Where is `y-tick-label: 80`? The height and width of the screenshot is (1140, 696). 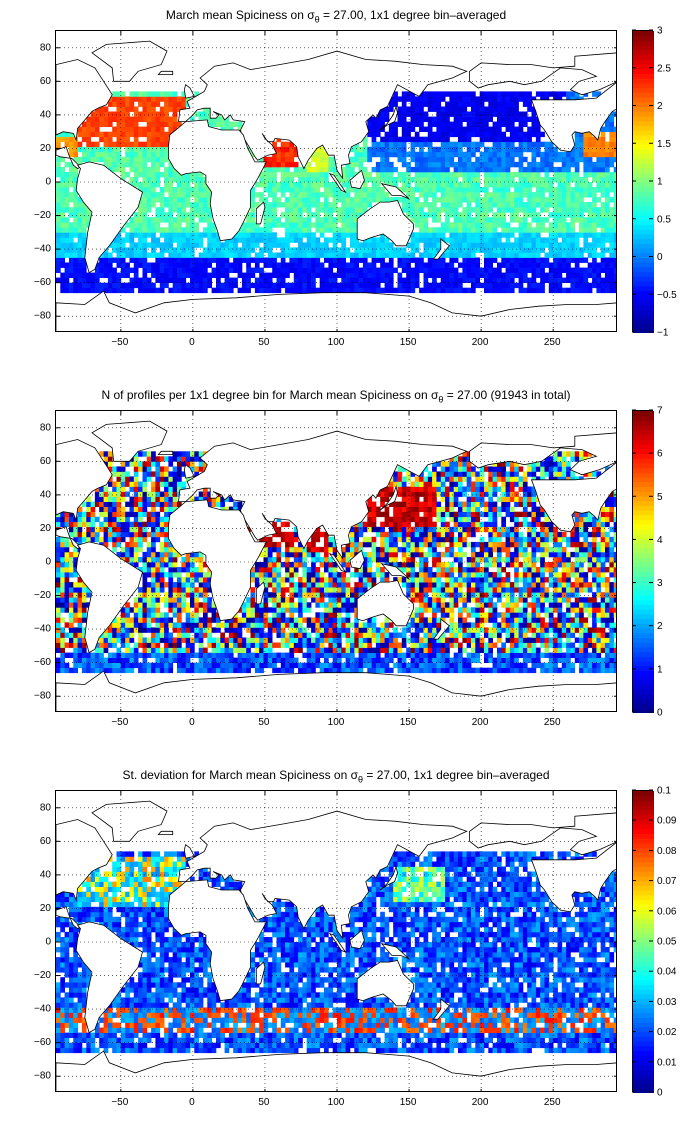
y-tick-label: 80 is located at coordinates (46, 47).